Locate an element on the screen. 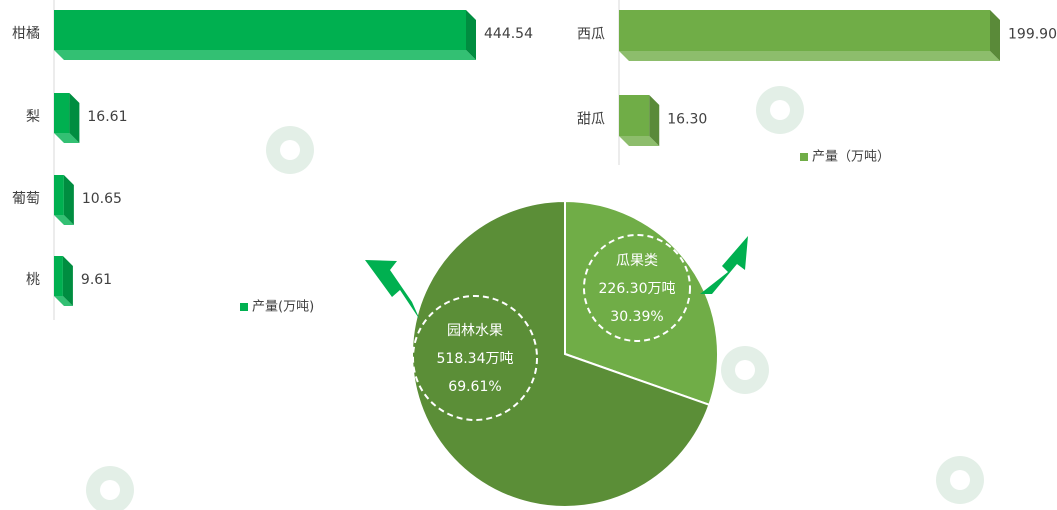 The image size is (1057, 510). category-label-梨: 梨 is located at coordinates (33, 117).